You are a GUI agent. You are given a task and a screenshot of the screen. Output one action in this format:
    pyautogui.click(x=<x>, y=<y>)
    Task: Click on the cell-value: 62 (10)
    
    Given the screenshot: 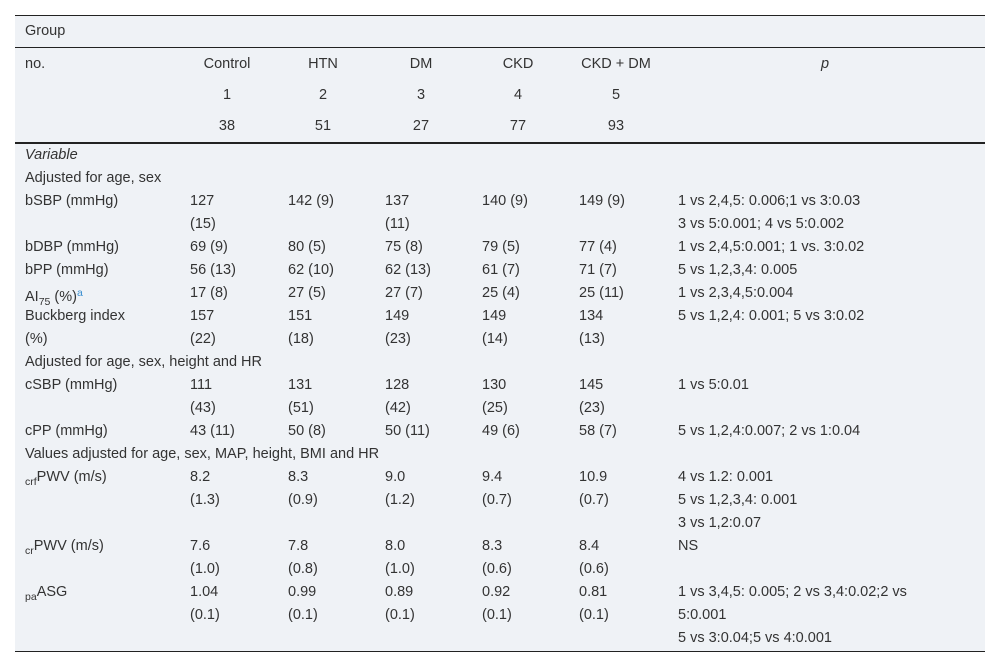 What is the action you would take?
    pyautogui.click(x=311, y=270)
    